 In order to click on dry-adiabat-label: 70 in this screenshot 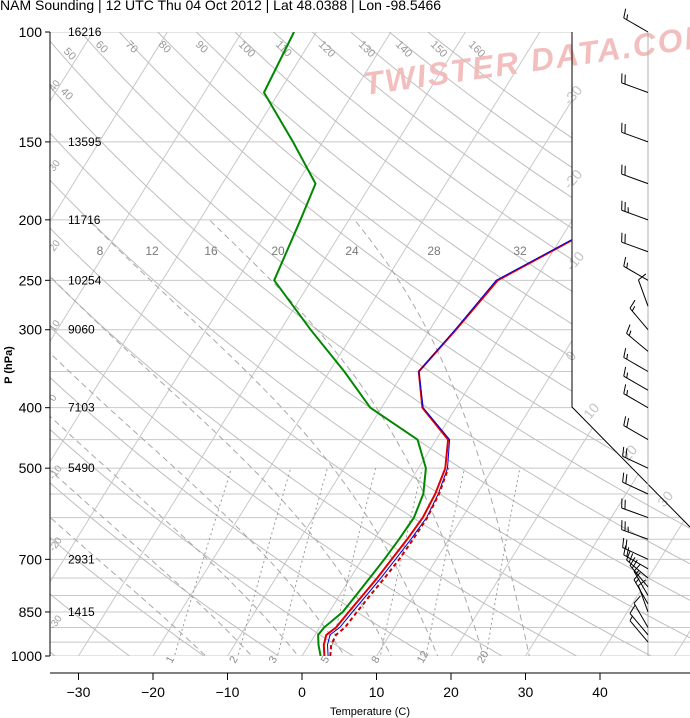, I will do `click(131, 47)`.